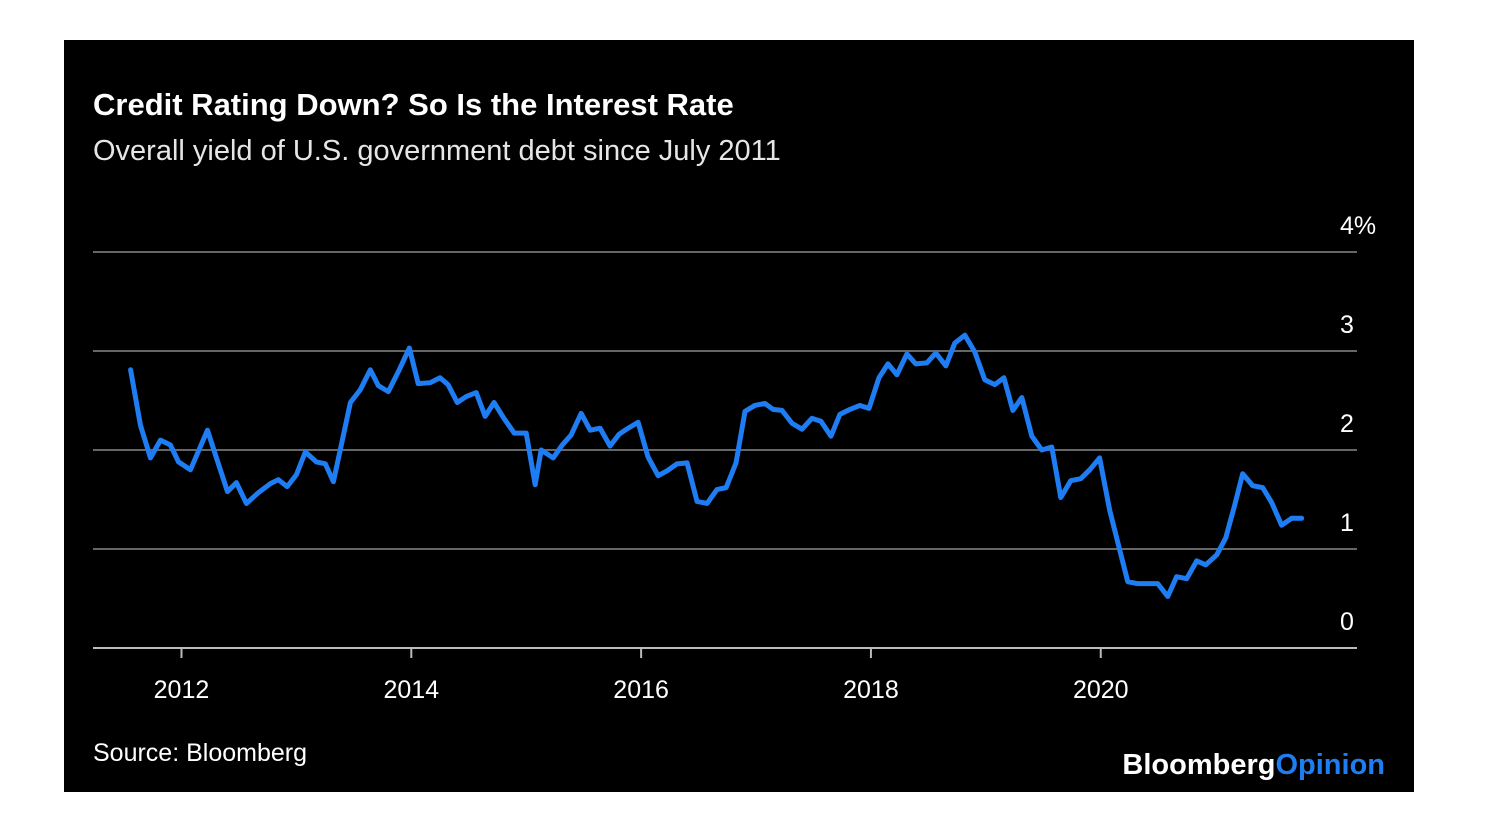 This screenshot has height=840, width=1492. Describe the element at coordinates (871, 690) in the screenshot. I see `x-tick-label: 2018` at that location.